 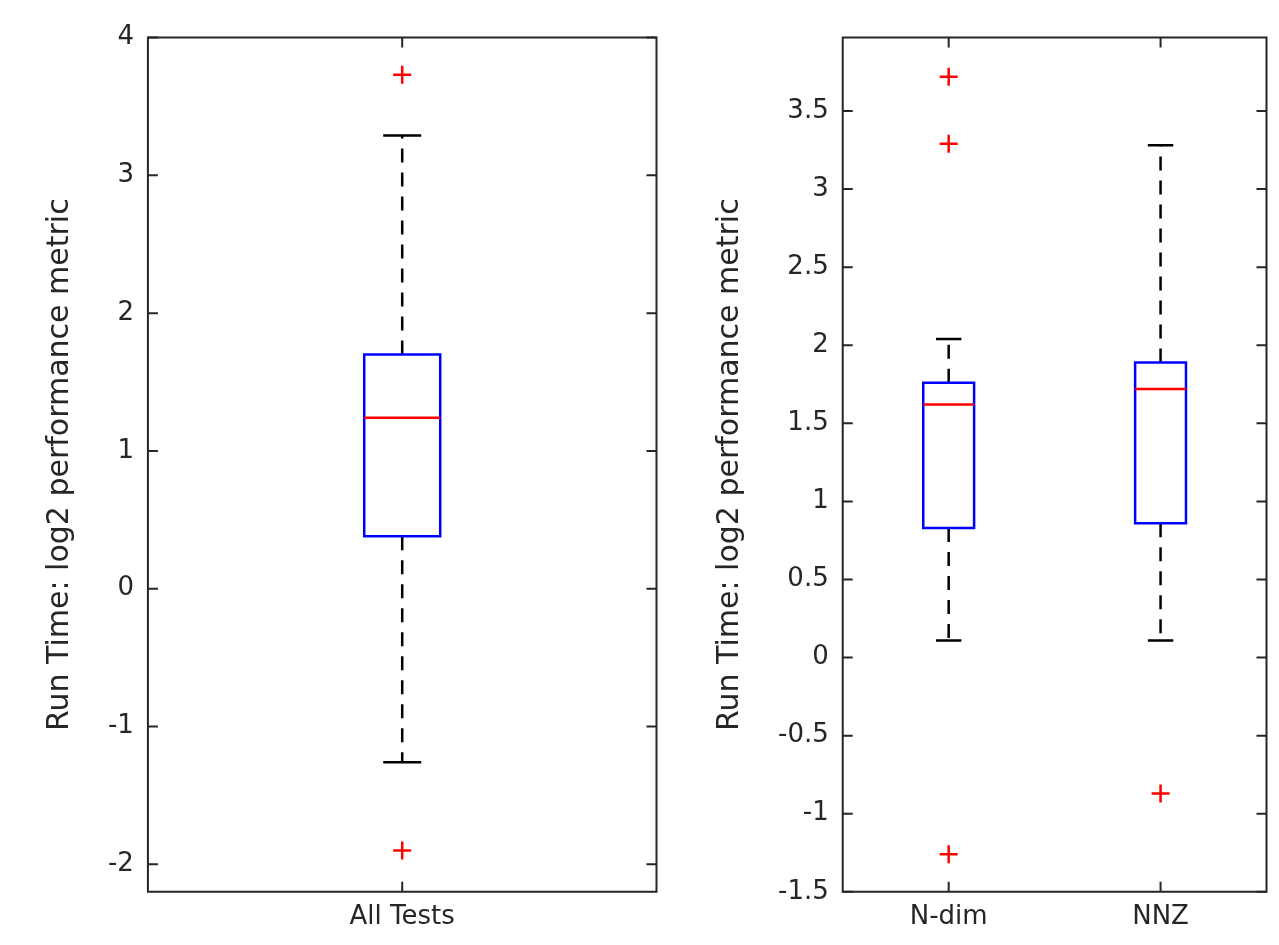 What do you see at coordinates (808, 264) in the screenshot?
I see `y-tick-label: 2.5` at bounding box center [808, 264].